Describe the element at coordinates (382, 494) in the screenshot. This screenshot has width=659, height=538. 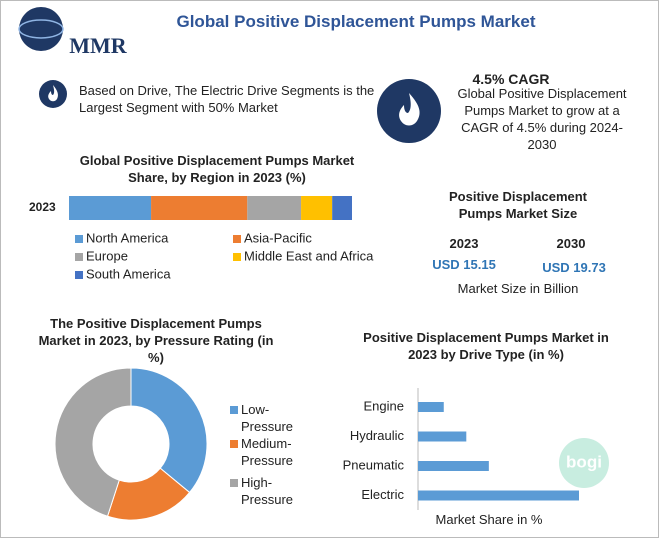
I see `y-tick-label: Electric` at that location.